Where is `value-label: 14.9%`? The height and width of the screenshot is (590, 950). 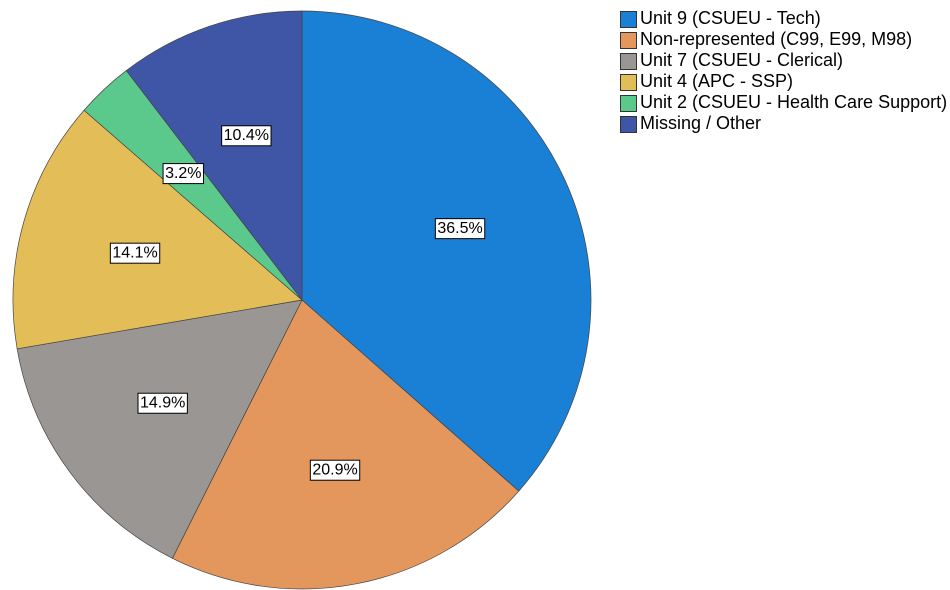
value-label: 14.9% is located at coordinates (162, 402).